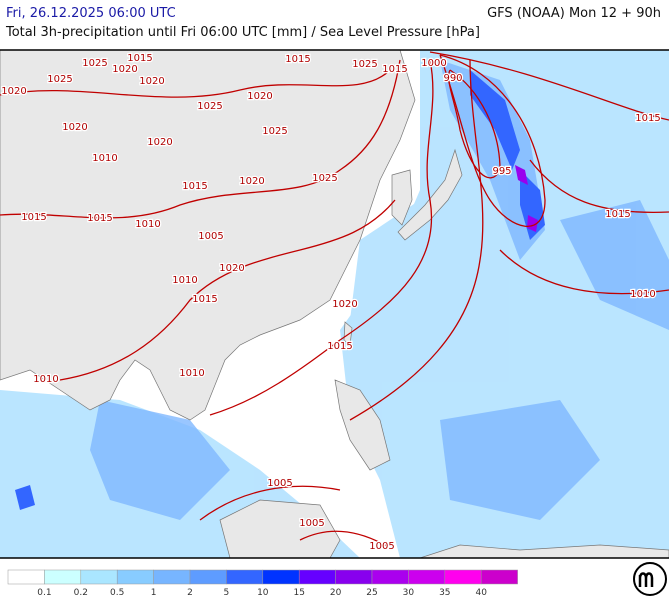  What do you see at coordinates (402, 197) in the screenshot?
I see `korea` at bounding box center [402, 197].